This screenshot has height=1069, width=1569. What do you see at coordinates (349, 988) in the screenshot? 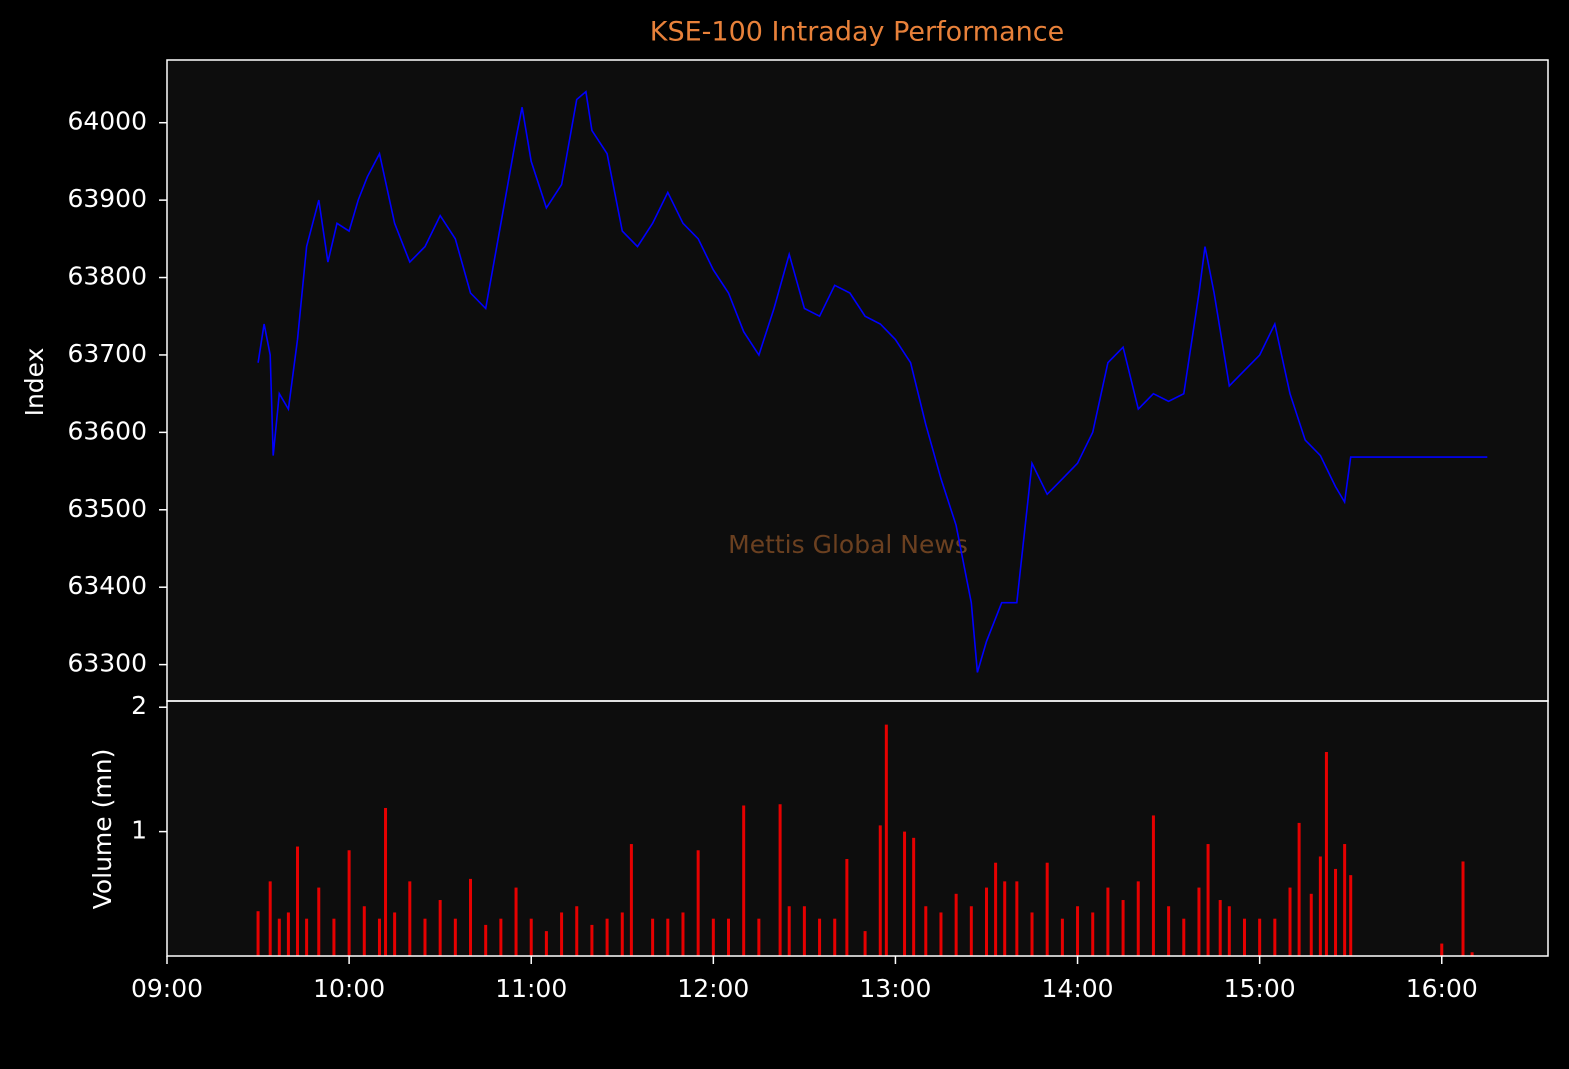
I see `x-tick-label: 10:00` at bounding box center [349, 988].